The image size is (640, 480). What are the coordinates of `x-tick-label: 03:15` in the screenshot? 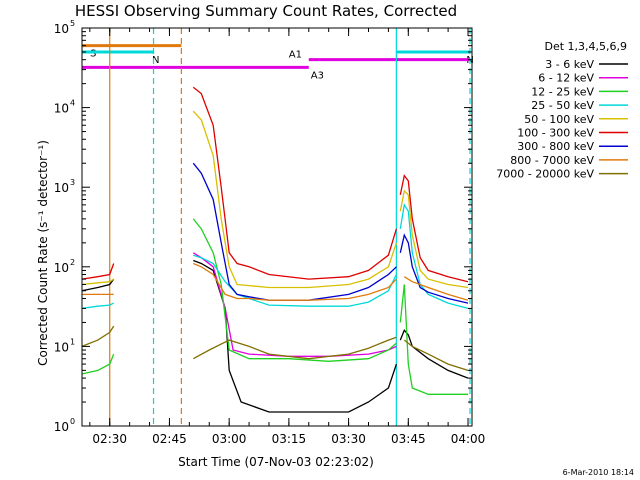 It's located at (289, 439).